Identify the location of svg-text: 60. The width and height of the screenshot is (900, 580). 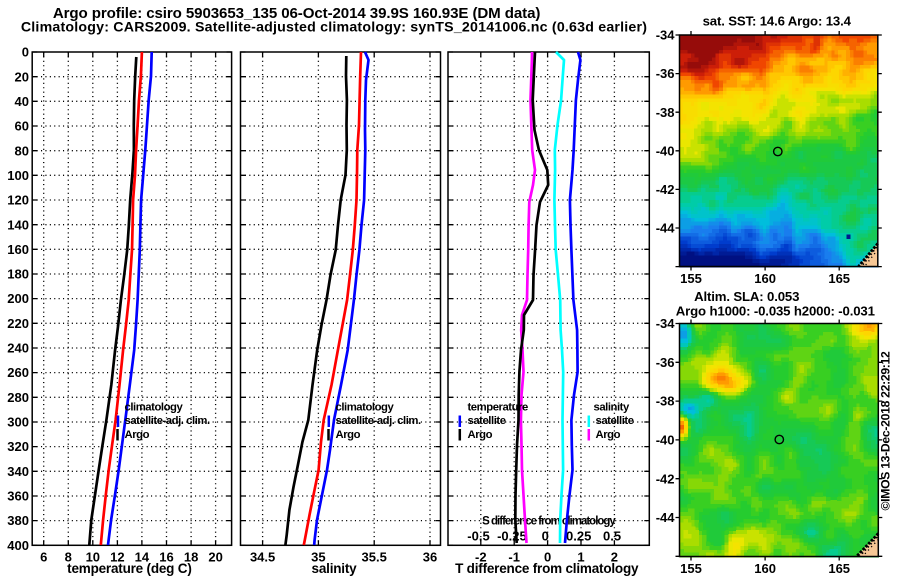
(22, 126).